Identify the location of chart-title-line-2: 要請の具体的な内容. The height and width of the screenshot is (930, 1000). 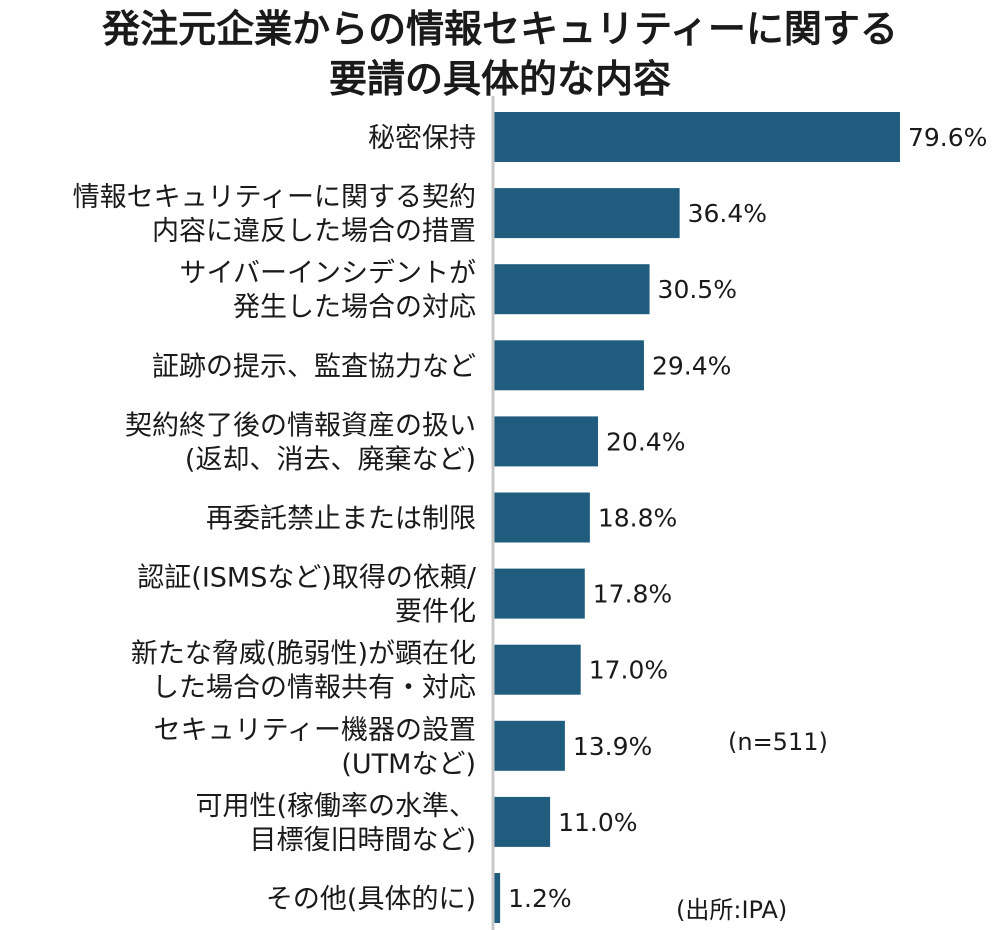
(499, 79).